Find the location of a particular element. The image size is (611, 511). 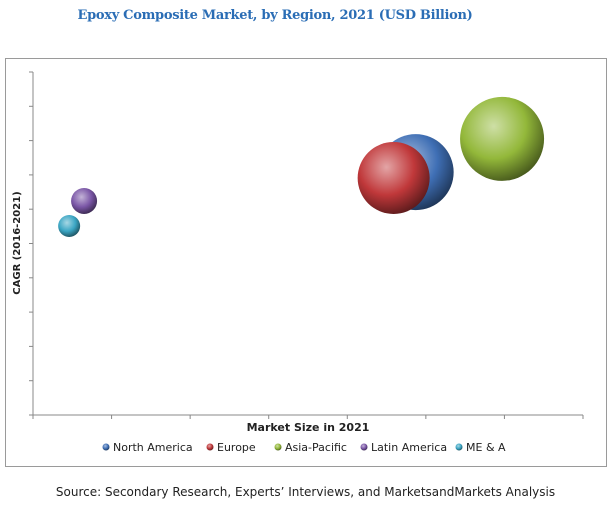

legend-label: Latin America is located at coordinates (409, 447).